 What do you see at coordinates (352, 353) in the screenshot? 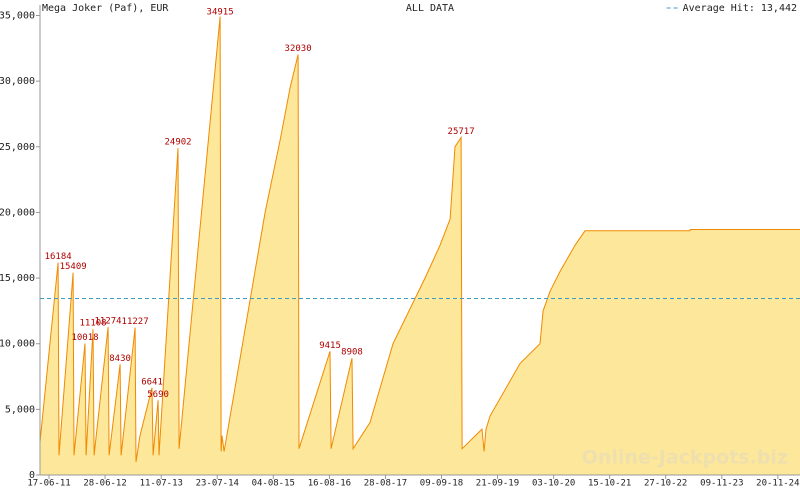
I see `peak-label: 8908` at bounding box center [352, 353].